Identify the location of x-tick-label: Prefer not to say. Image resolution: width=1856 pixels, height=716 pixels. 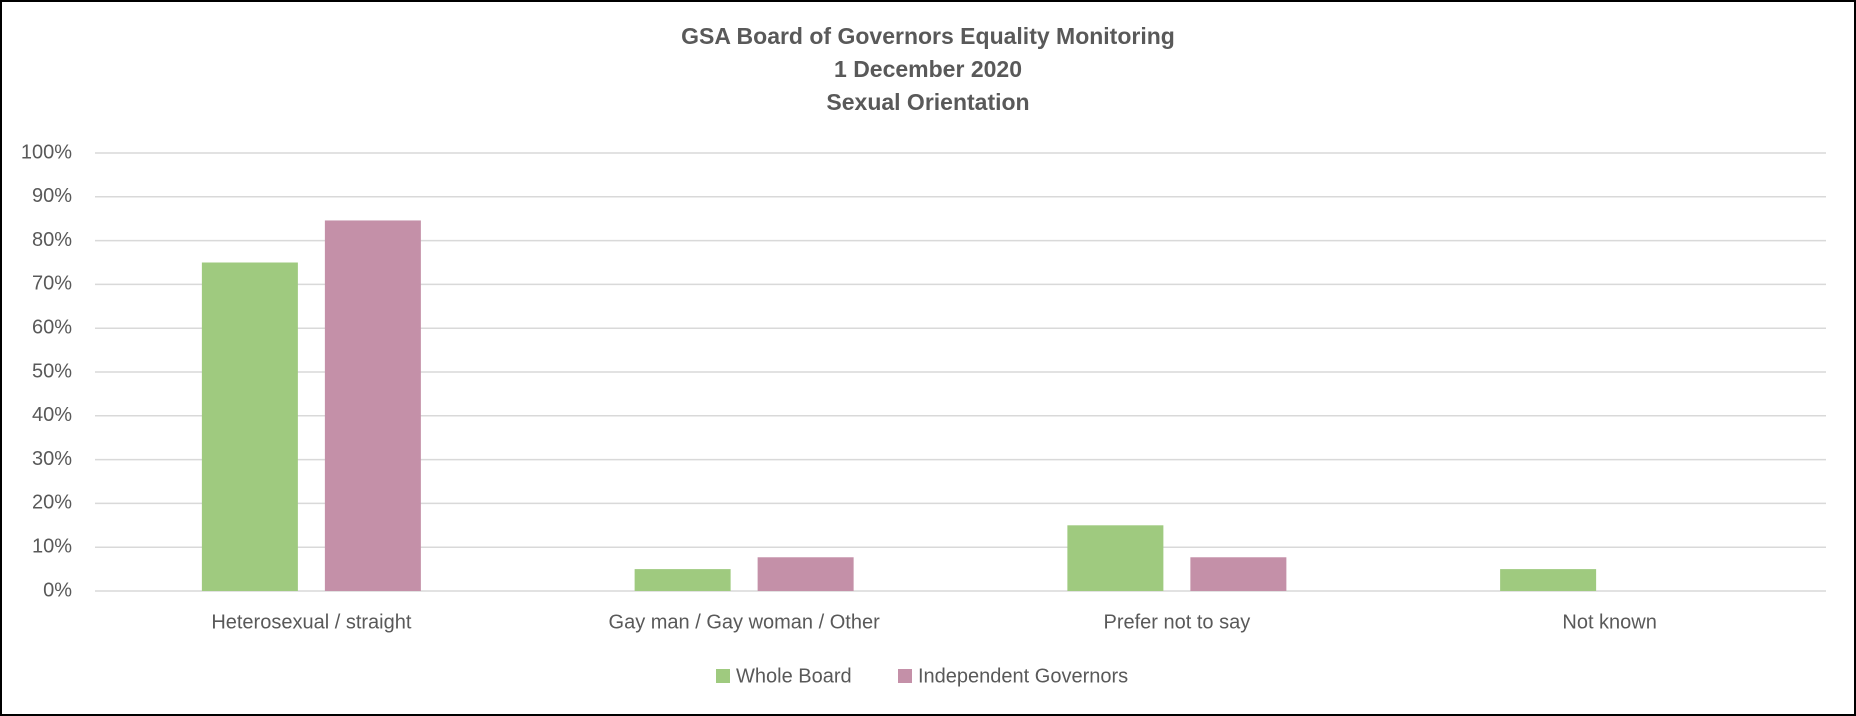
(1177, 622).